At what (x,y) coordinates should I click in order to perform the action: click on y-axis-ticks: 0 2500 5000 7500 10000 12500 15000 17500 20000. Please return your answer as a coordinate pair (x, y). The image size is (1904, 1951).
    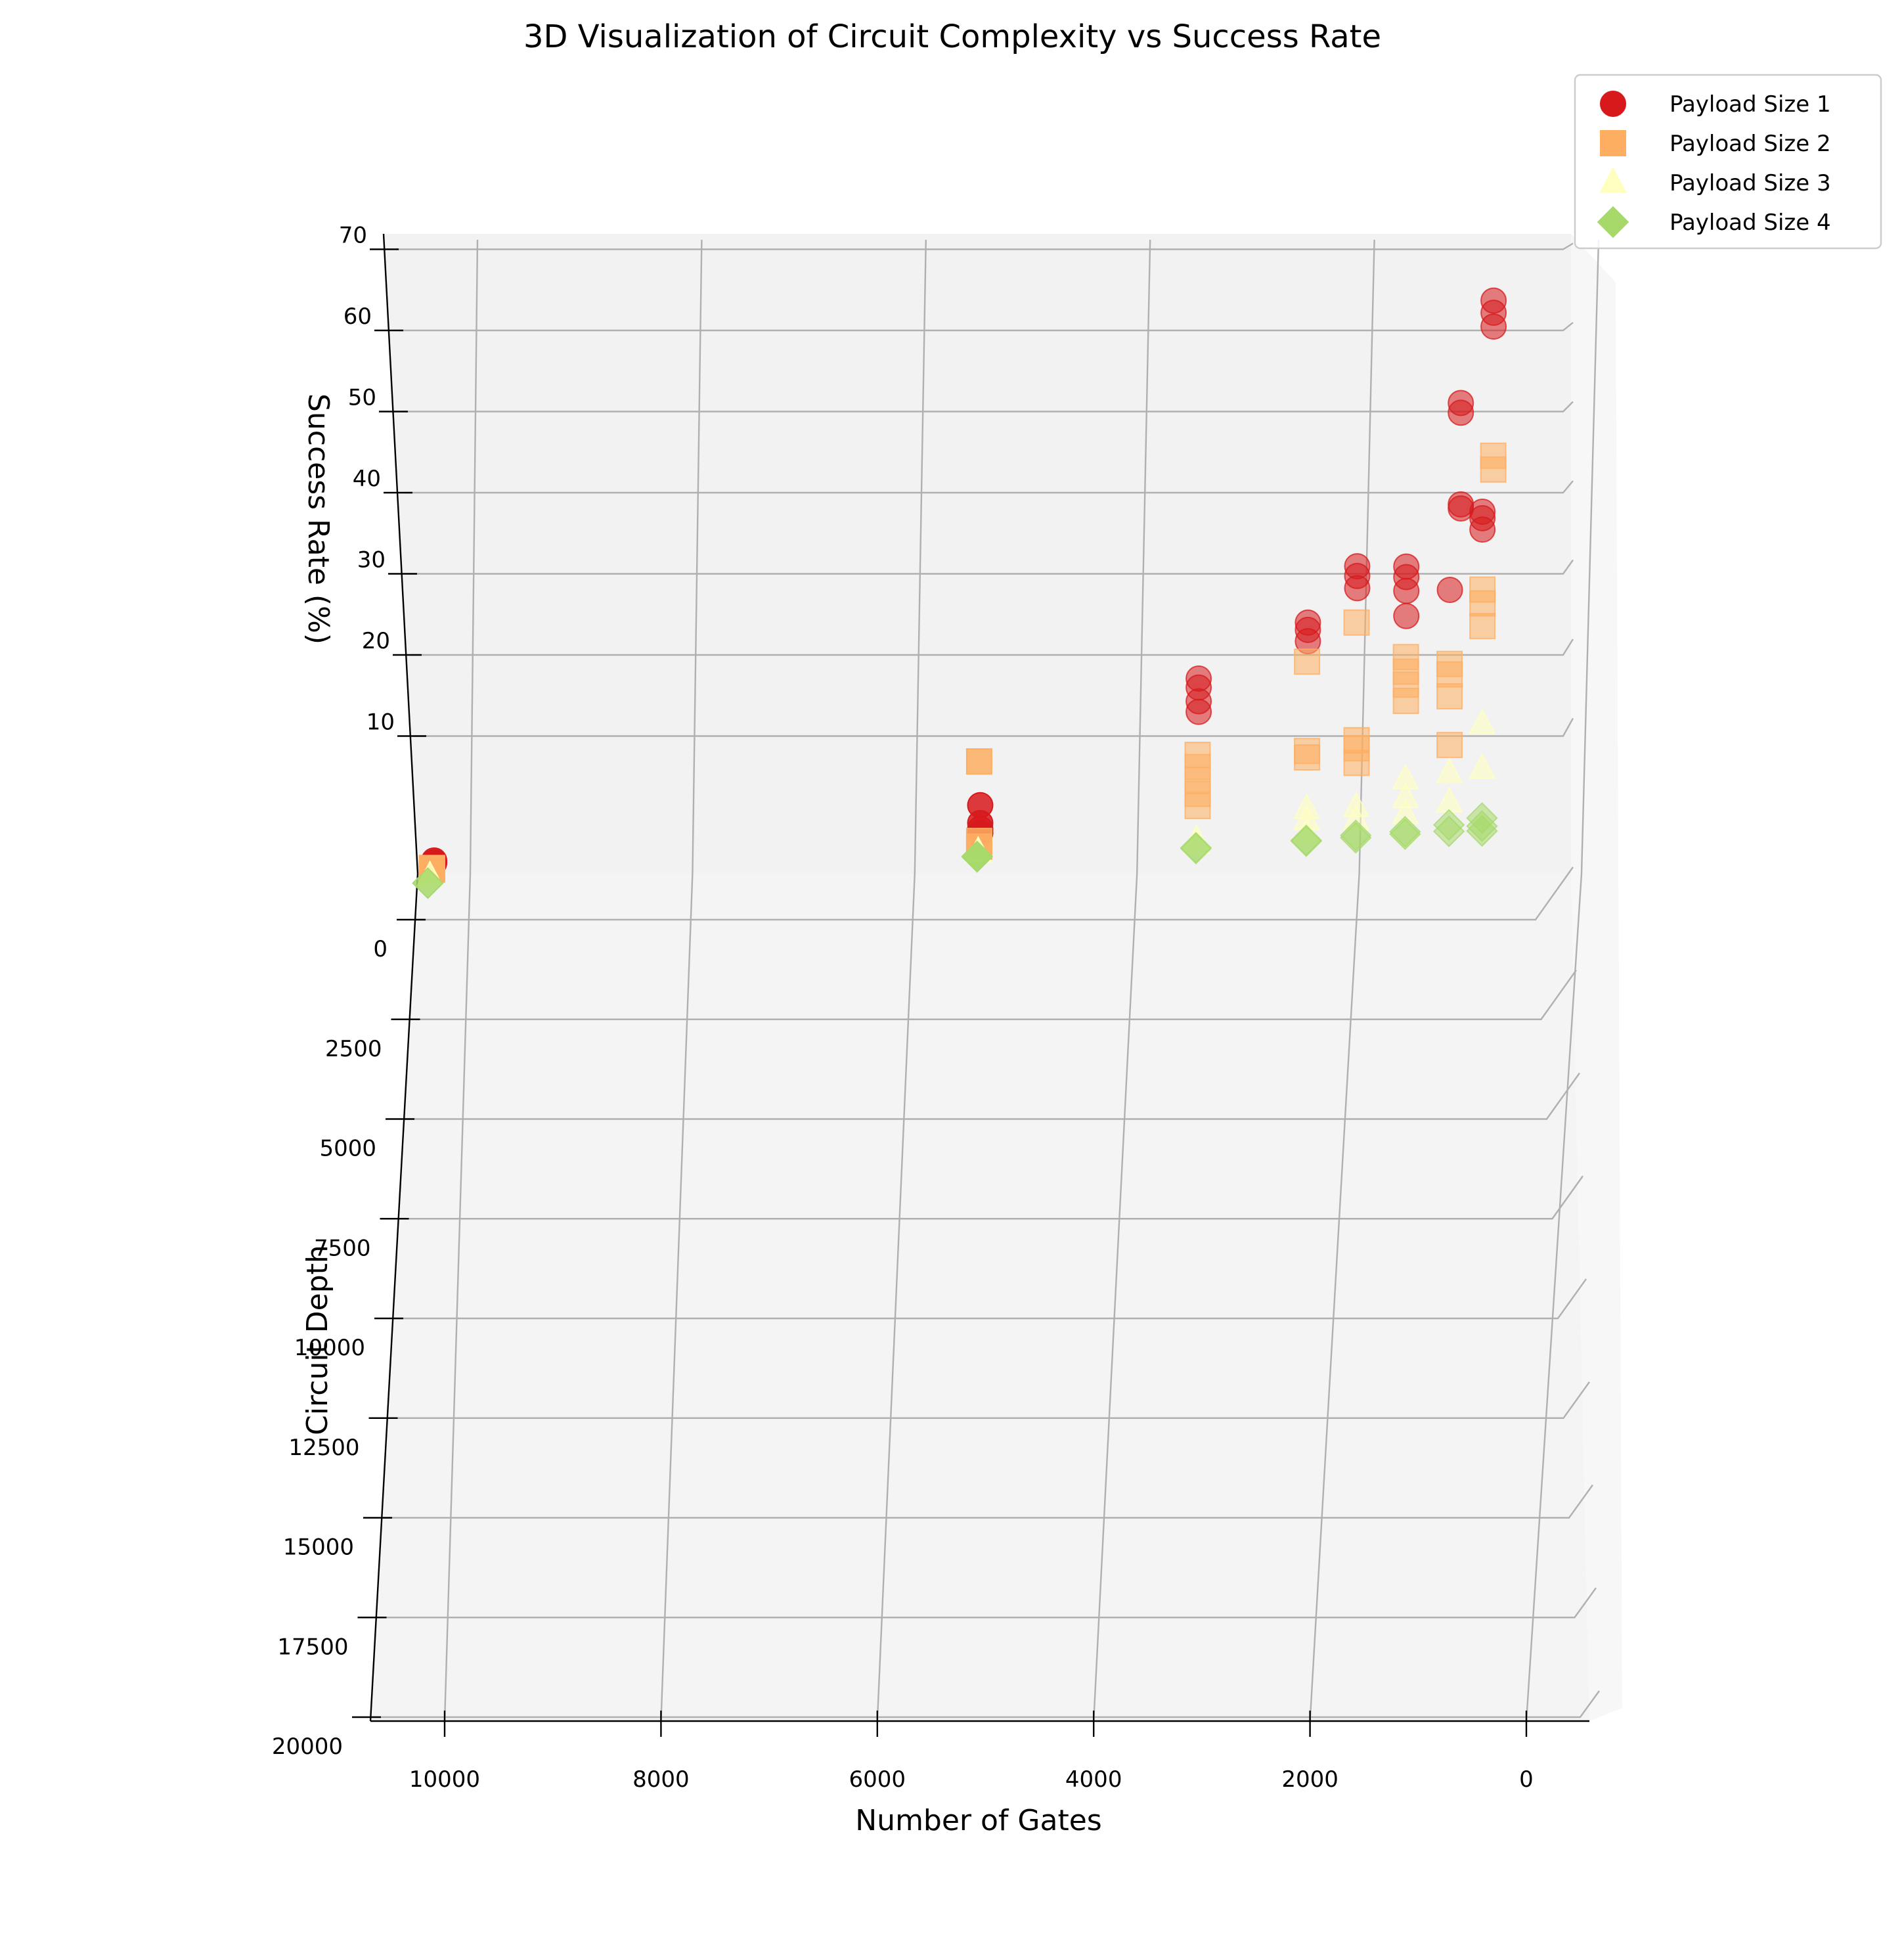
    Looking at the image, I should click on (349, 1339).